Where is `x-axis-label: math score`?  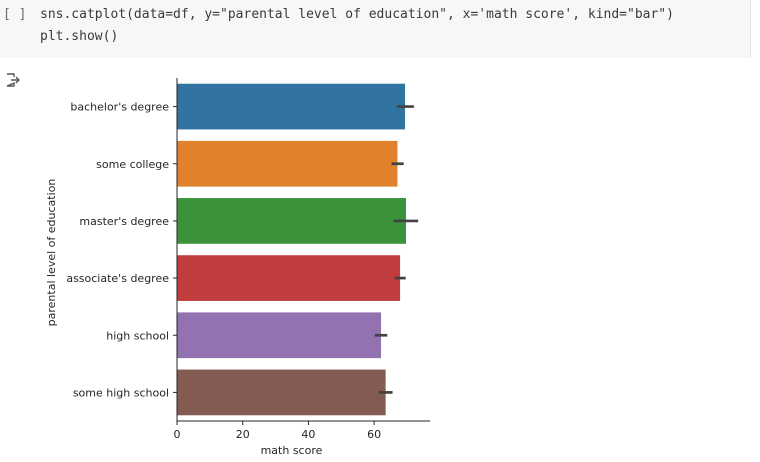
x-axis-label: math score is located at coordinates (292, 450).